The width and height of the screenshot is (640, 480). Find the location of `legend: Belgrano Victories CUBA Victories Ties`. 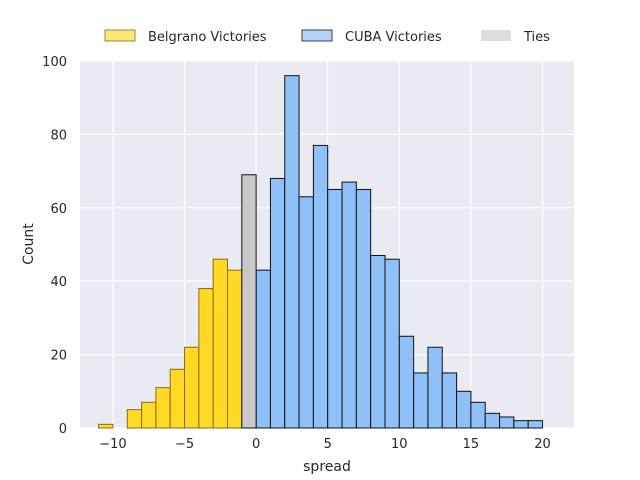

legend: Belgrano Victories CUBA Victories Ties is located at coordinates (327, 37).